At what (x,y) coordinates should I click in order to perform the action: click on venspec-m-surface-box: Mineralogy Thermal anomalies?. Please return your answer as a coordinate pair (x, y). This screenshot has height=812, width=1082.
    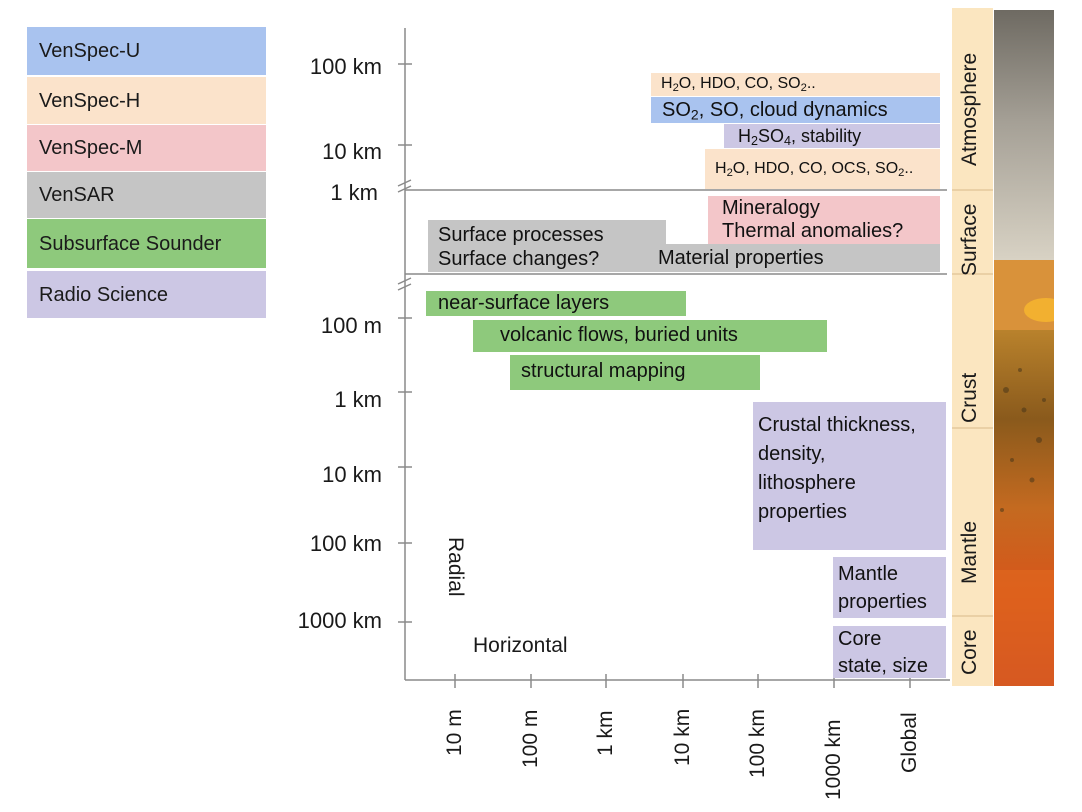
    Looking at the image, I should click on (824, 220).